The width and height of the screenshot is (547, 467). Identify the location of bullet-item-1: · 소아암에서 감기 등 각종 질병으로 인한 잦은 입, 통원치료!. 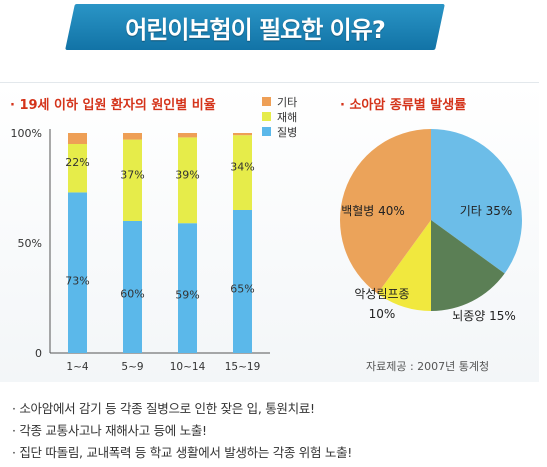
(163, 408).